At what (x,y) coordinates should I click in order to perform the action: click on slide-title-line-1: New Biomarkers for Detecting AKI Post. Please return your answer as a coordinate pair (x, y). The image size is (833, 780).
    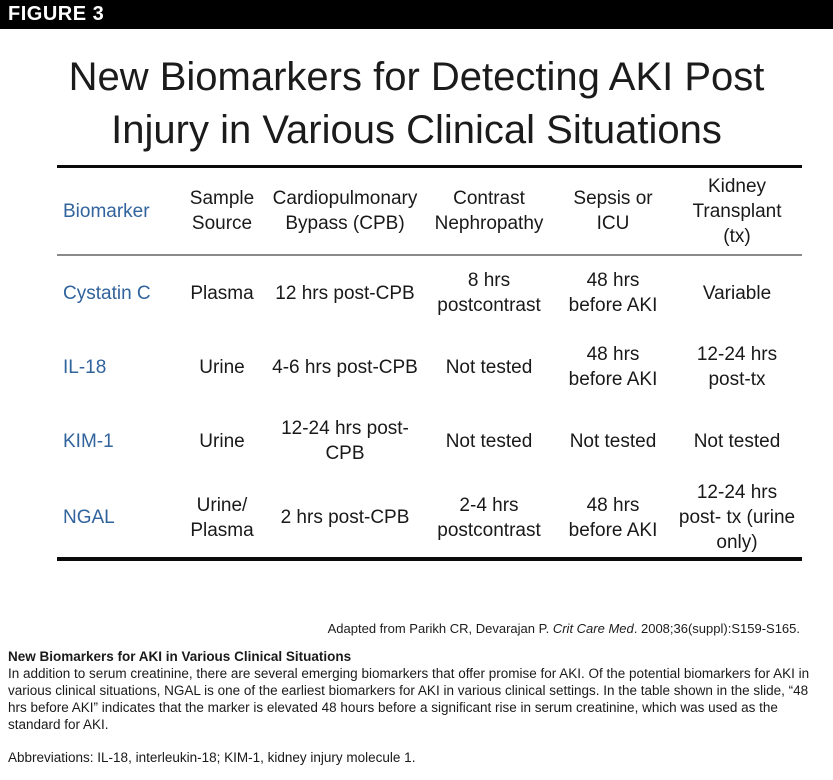
    Looking at the image, I should click on (416, 77).